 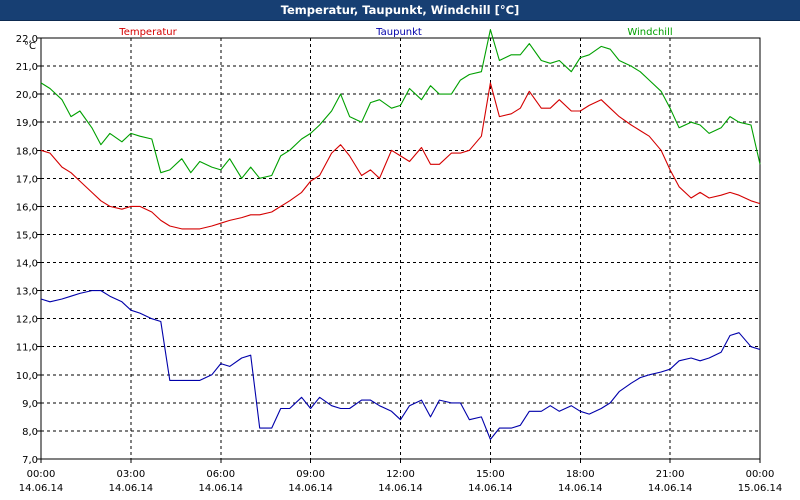 What do you see at coordinates (398, 32) in the screenshot?
I see `legend-taupunkt: Taupunkt` at bounding box center [398, 32].